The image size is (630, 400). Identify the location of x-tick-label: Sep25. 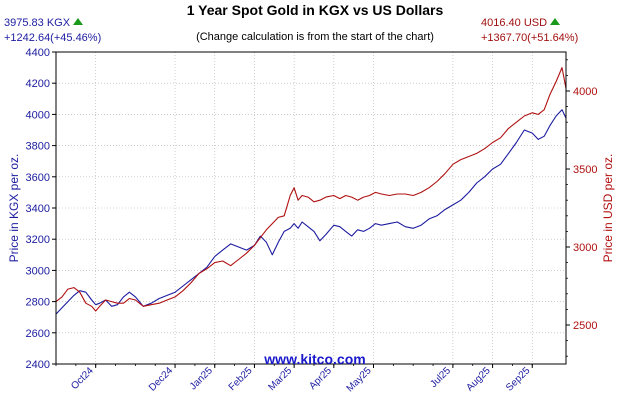
(518, 379).